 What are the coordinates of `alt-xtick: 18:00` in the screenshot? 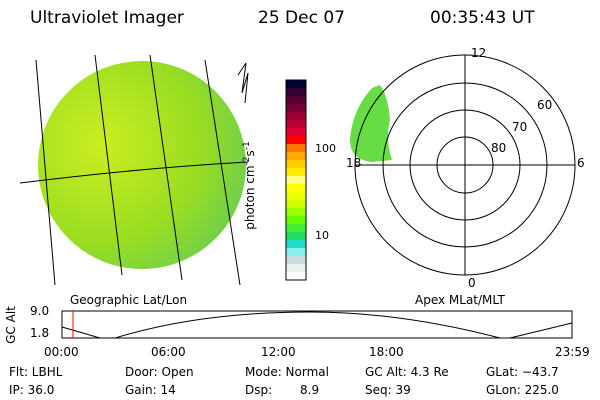 It's located at (386, 352).